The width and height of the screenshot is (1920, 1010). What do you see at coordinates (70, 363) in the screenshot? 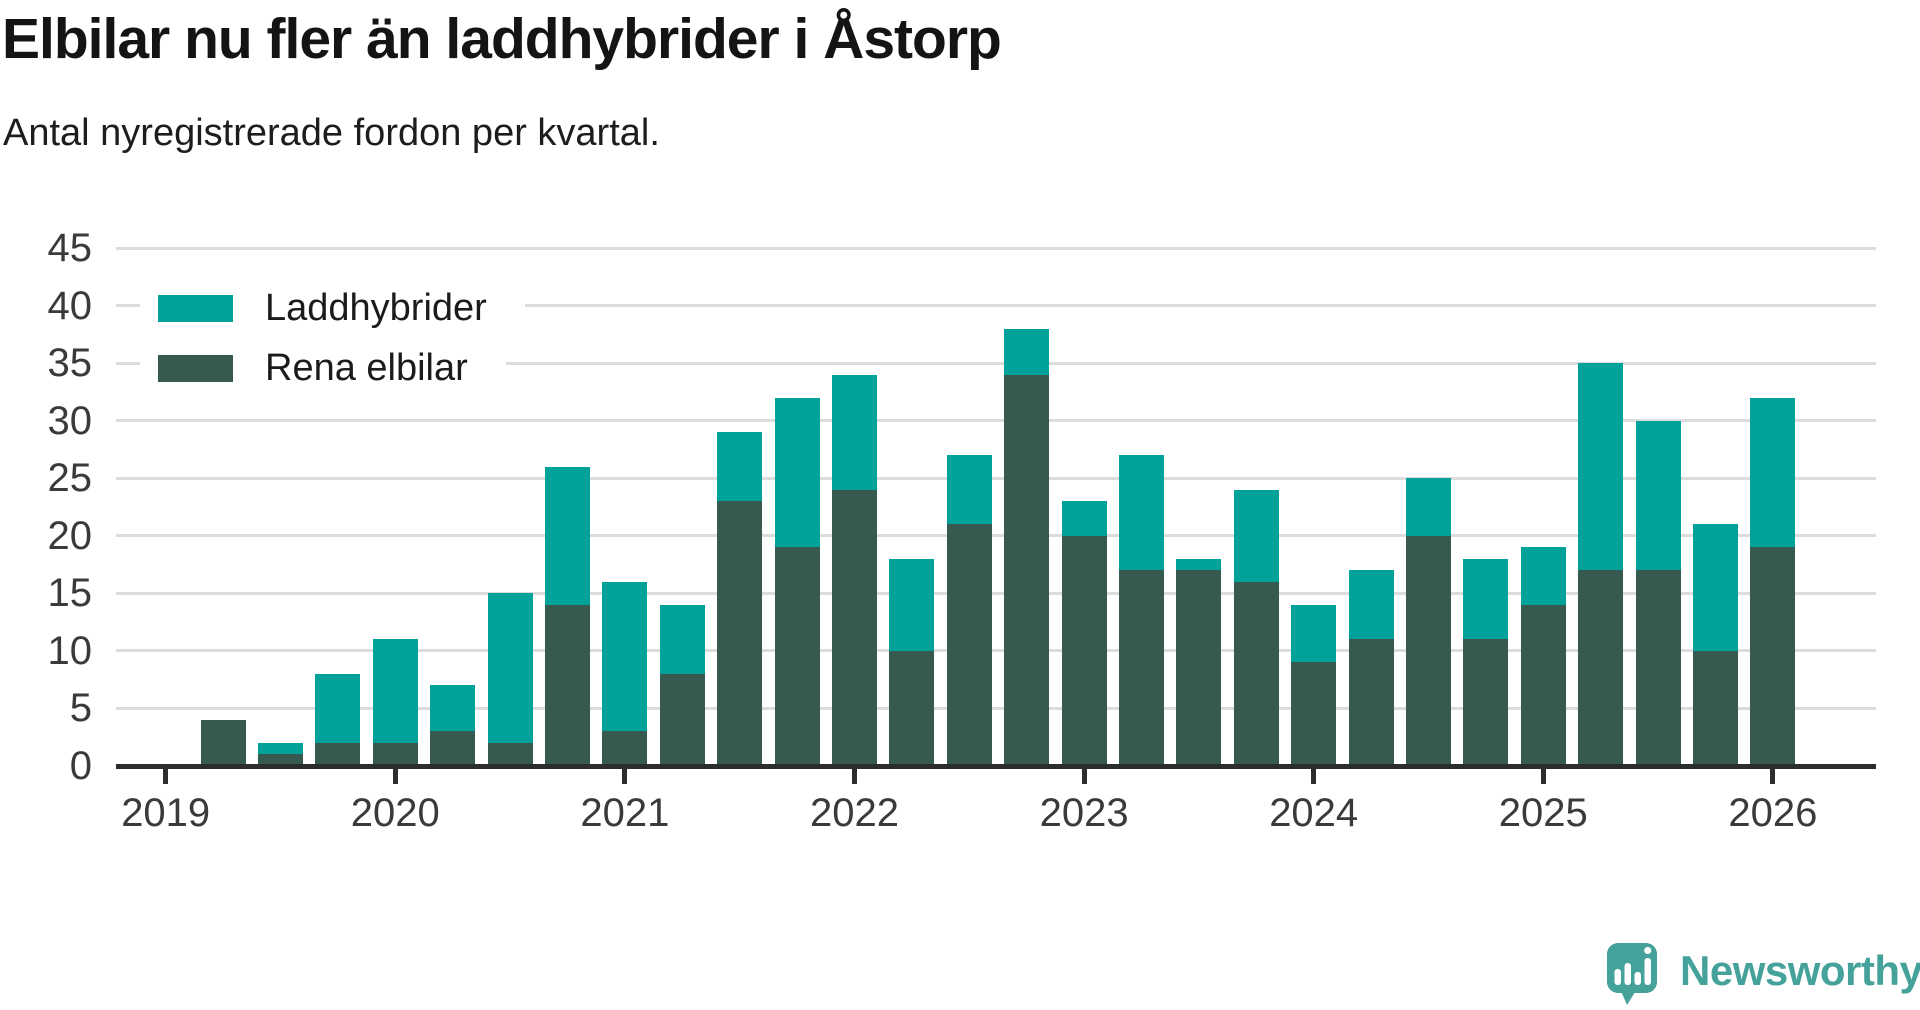
I see `y-tick-label: 35` at bounding box center [70, 363].